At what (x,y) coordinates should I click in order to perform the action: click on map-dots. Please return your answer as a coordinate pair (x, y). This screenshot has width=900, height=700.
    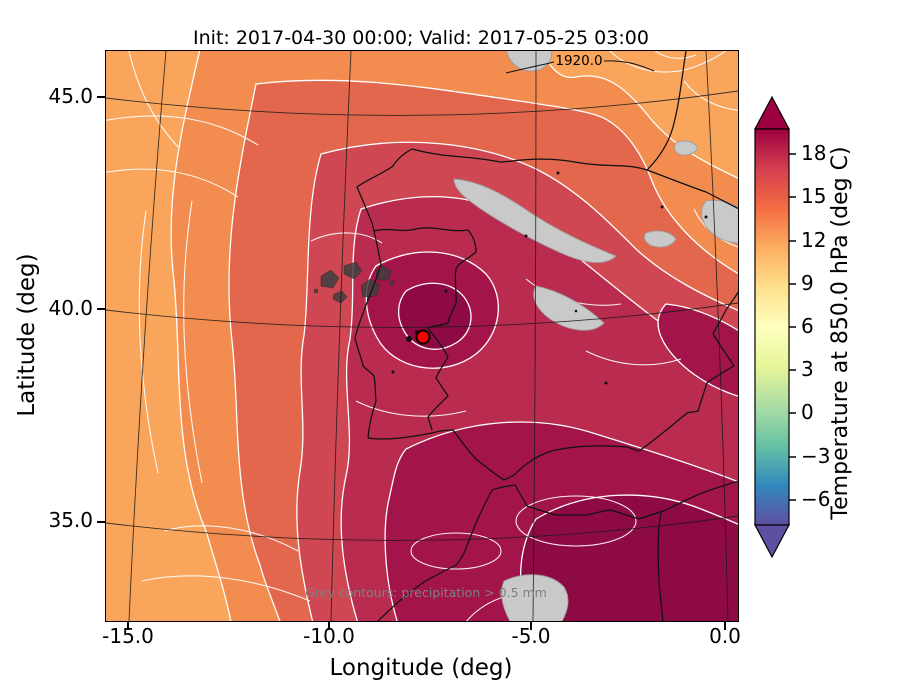
    Looking at the image, I should click on (549, 278).